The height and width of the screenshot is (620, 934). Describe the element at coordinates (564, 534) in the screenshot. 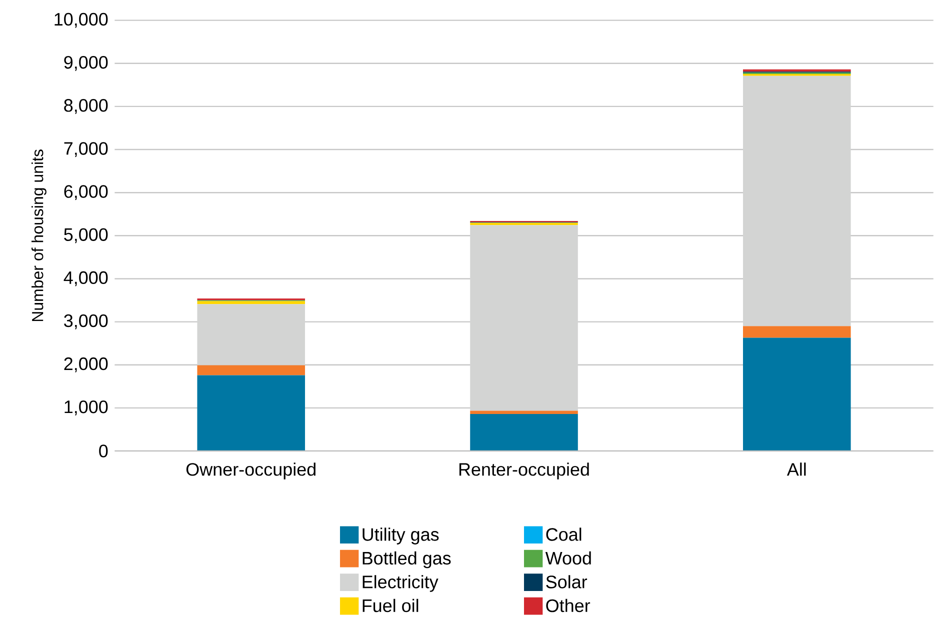

I see `legend-label: Coal` at that location.